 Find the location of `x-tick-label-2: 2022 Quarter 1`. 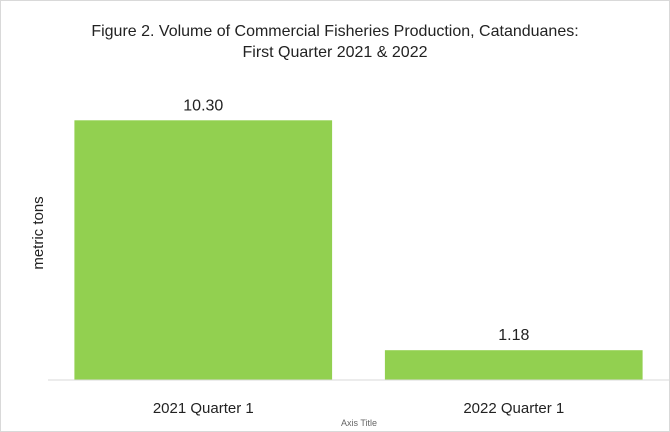

x-tick-label-2: 2022 Quarter 1 is located at coordinates (513, 408).